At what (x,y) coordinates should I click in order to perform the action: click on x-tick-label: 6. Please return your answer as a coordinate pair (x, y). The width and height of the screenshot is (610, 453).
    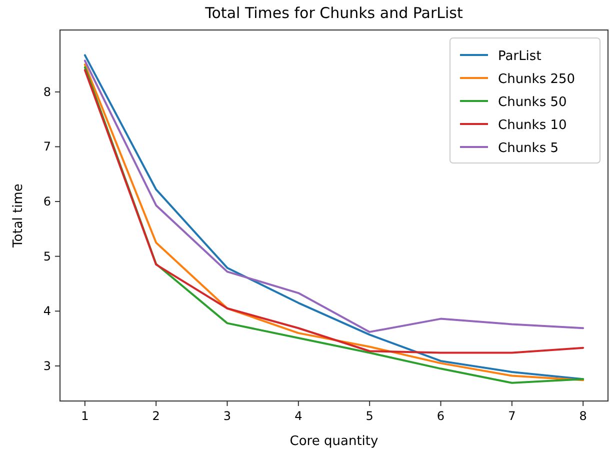
    Looking at the image, I should click on (440, 416).